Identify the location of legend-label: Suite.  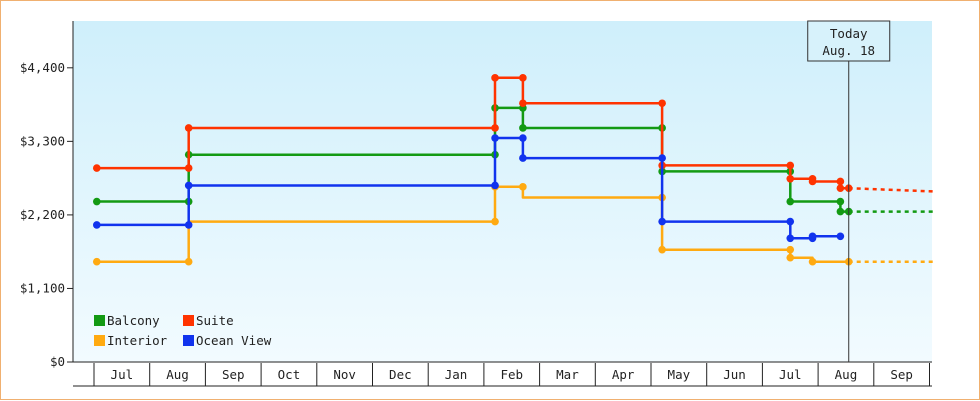
(215, 320).